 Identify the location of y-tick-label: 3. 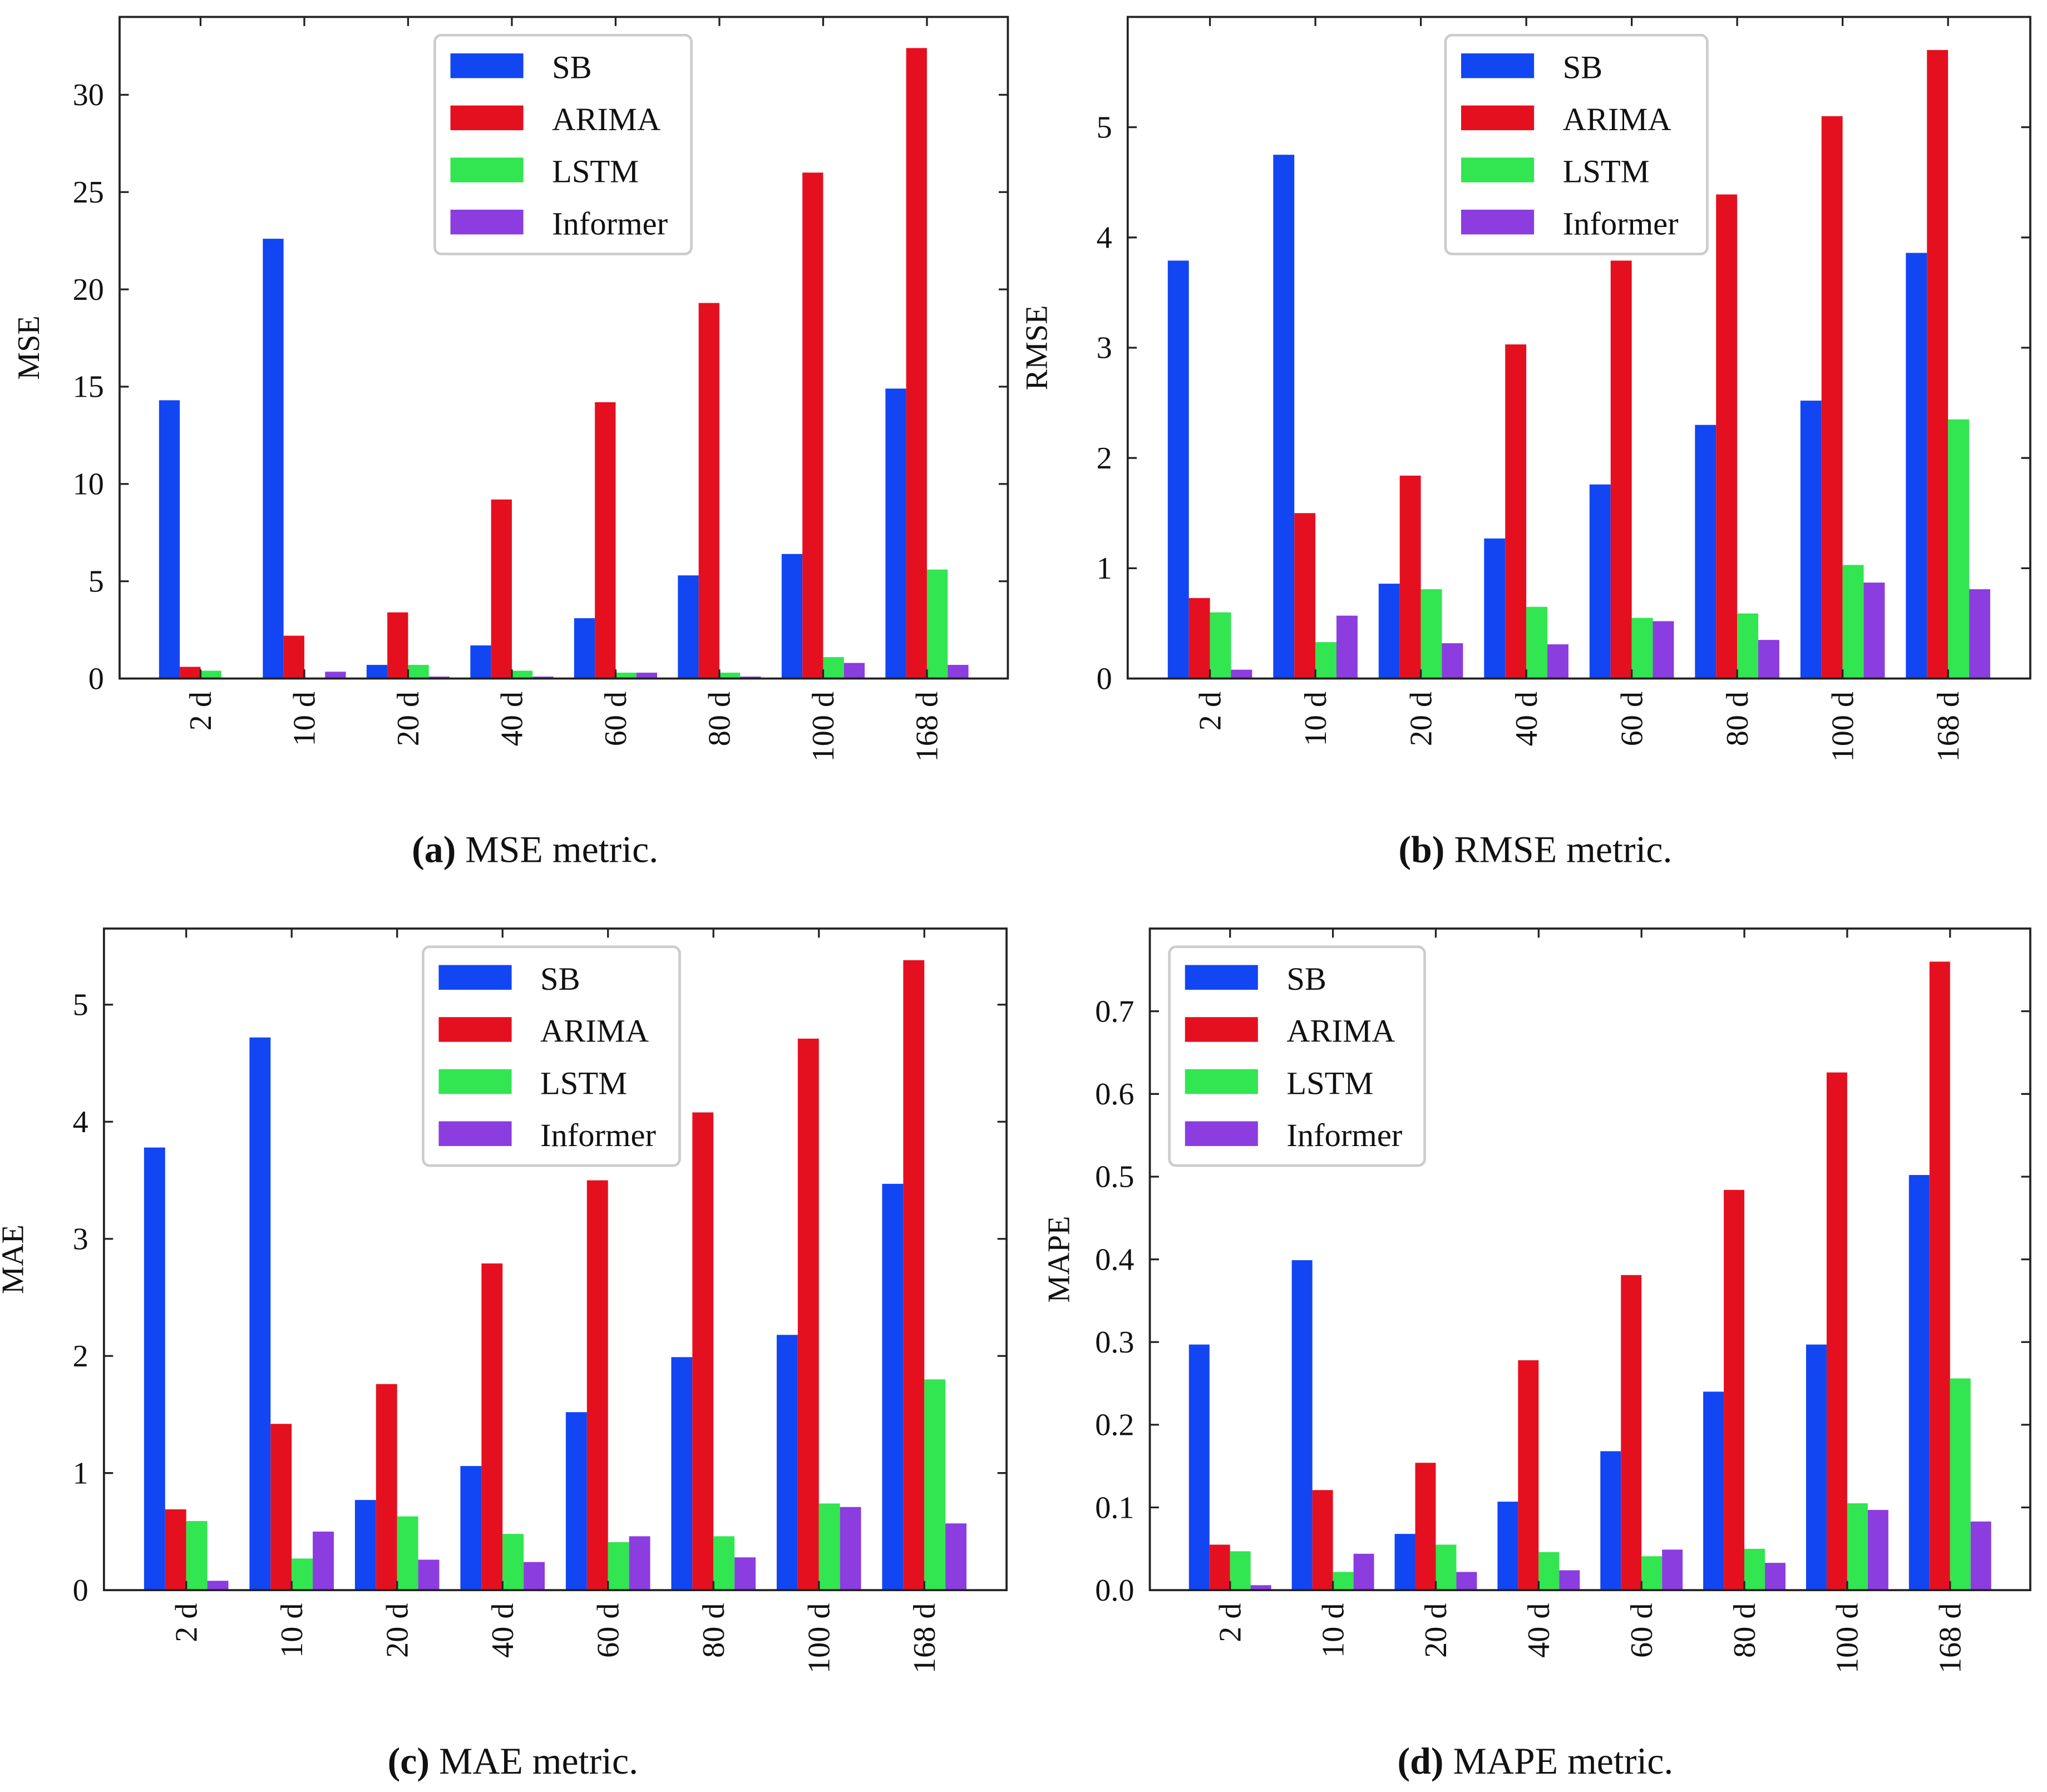
(1104, 348).